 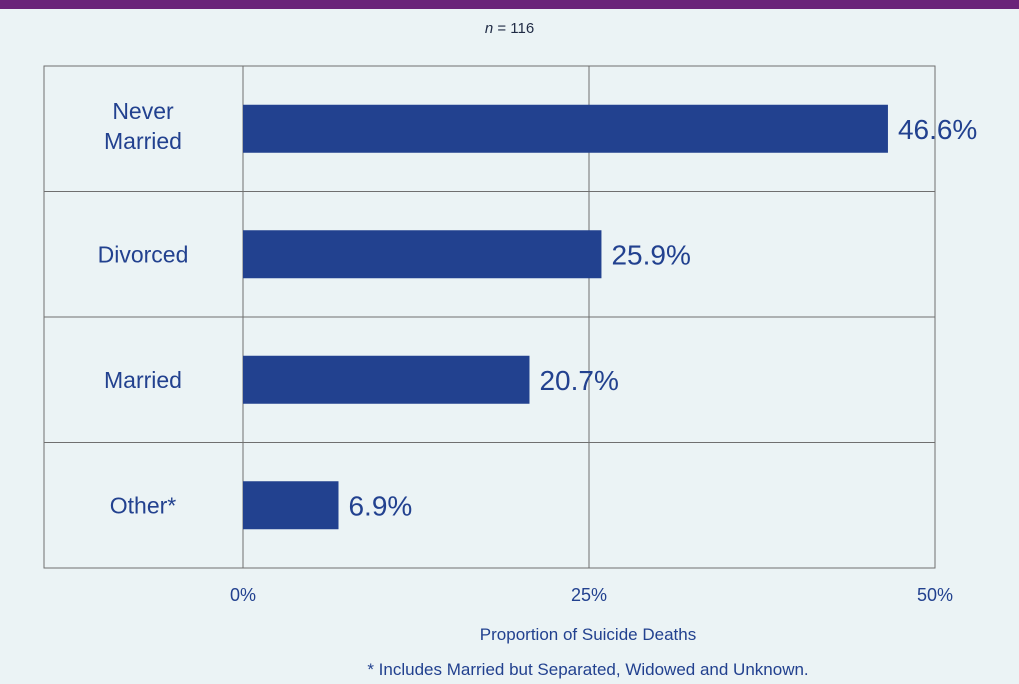 I want to click on header-accent-bar, so click(x=509, y=4).